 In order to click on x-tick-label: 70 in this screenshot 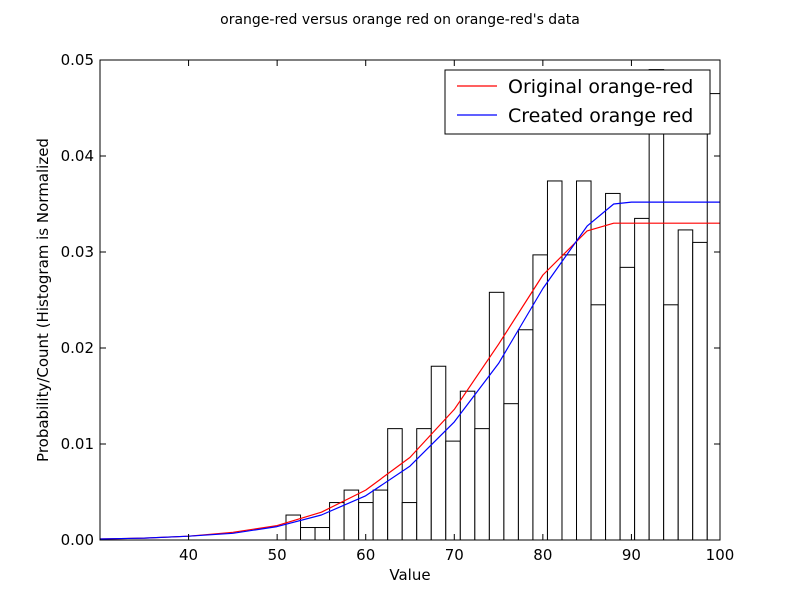, I will do `click(454, 555)`.